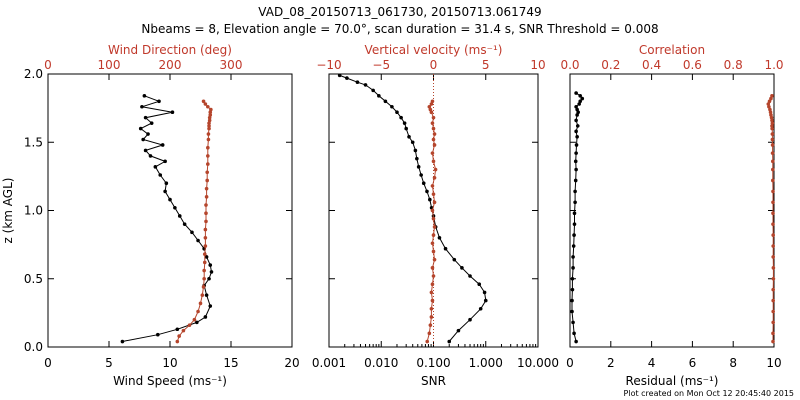 The height and width of the screenshot is (400, 800). What do you see at coordinates (8, 211) in the screenshot?
I see `y-axis-title: z (km AGL)` at bounding box center [8, 211].